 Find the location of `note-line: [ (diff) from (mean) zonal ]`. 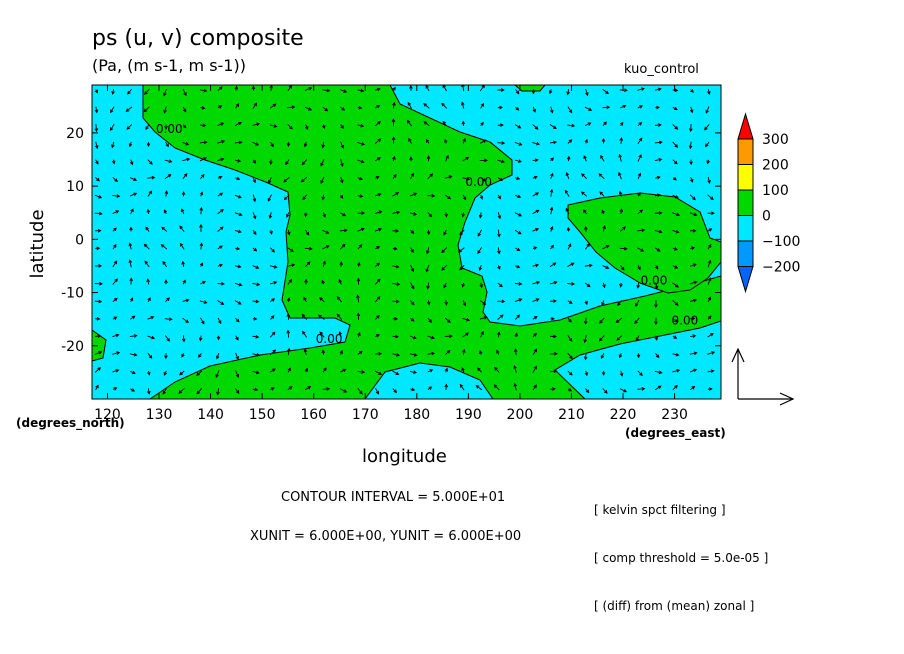

note-line: [ (diff) from (mean) zonal ] is located at coordinates (674, 606).